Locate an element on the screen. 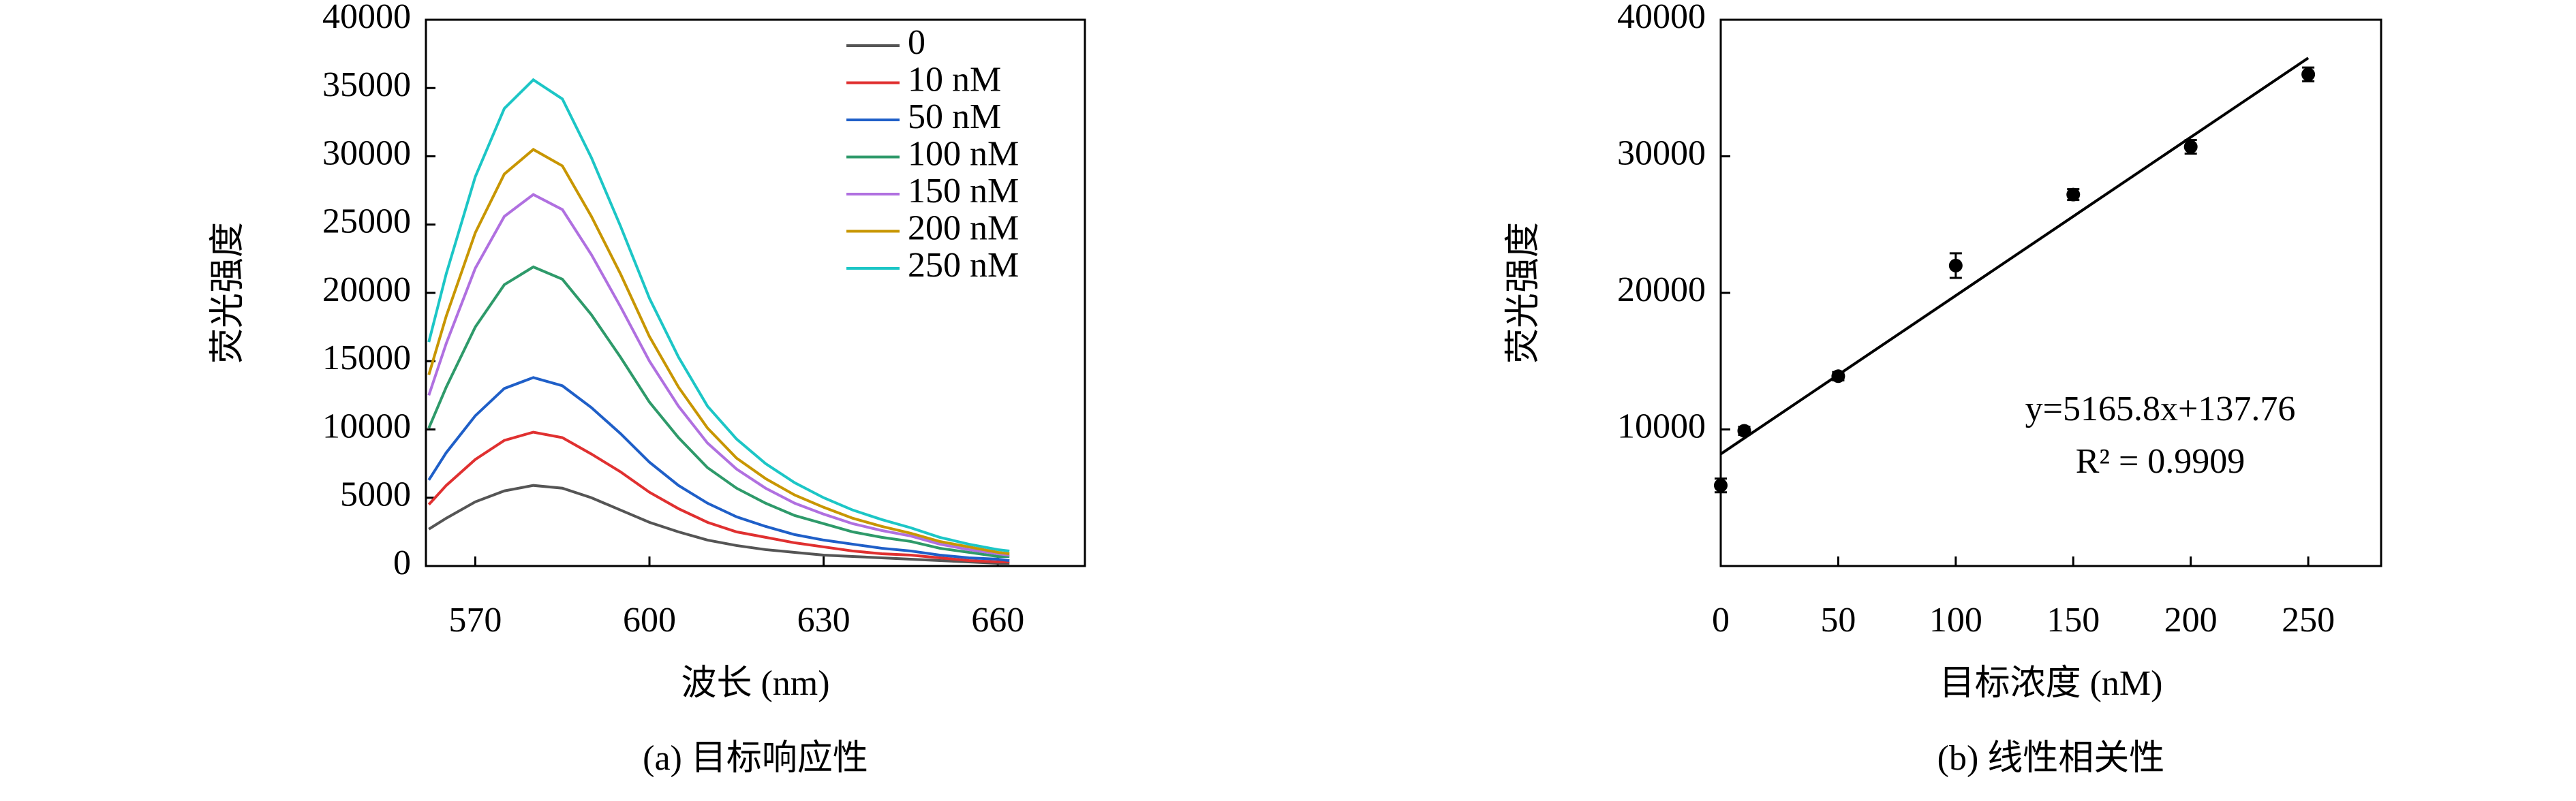  x-tick-label: 0 is located at coordinates (1721, 620).